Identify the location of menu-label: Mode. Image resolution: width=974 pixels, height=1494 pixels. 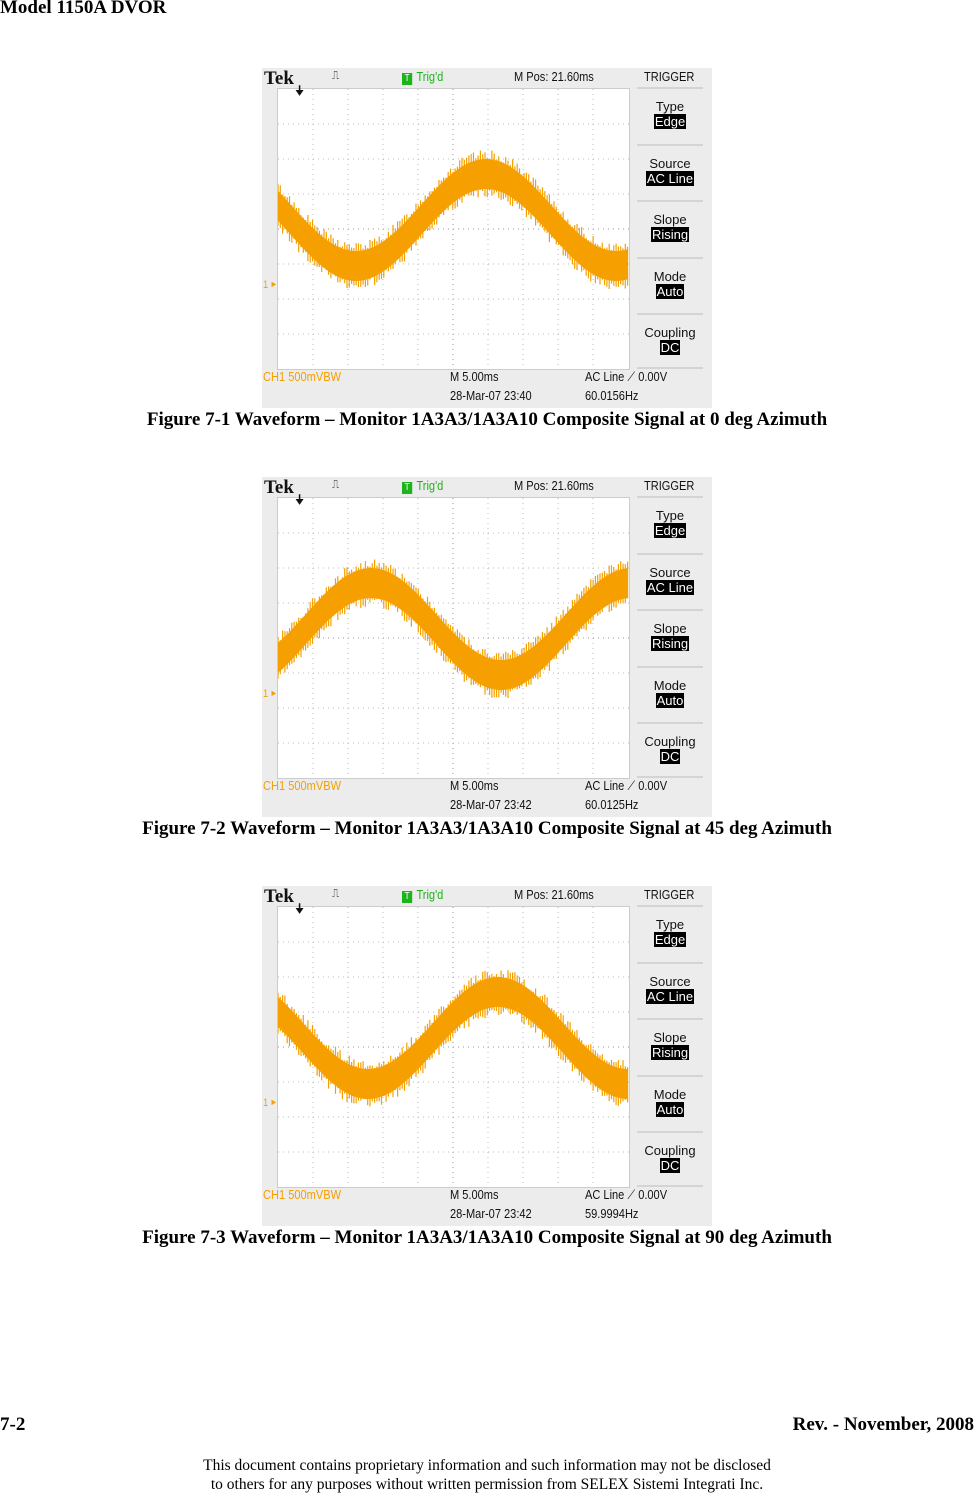
(670, 276).